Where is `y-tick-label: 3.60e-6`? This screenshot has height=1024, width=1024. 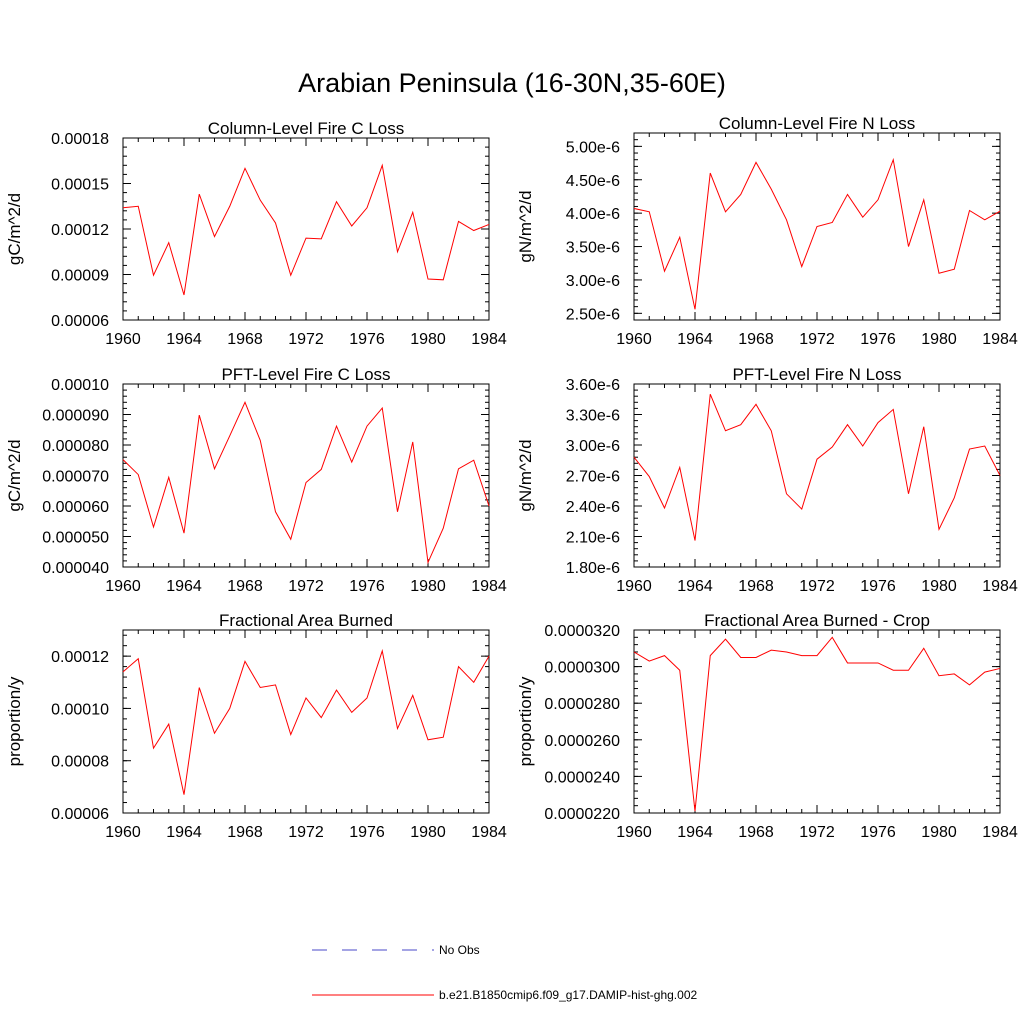
y-tick-label: 3.60e-6 is located at coordinates (593, 385).